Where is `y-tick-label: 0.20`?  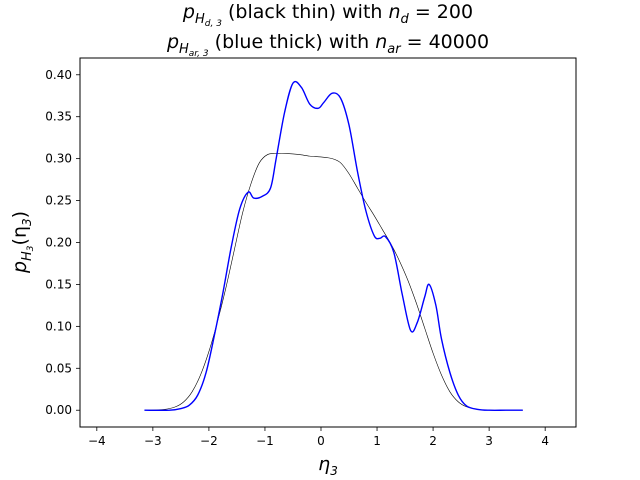 y-tick-label: 0.20 is located at coordinates (58, 243).